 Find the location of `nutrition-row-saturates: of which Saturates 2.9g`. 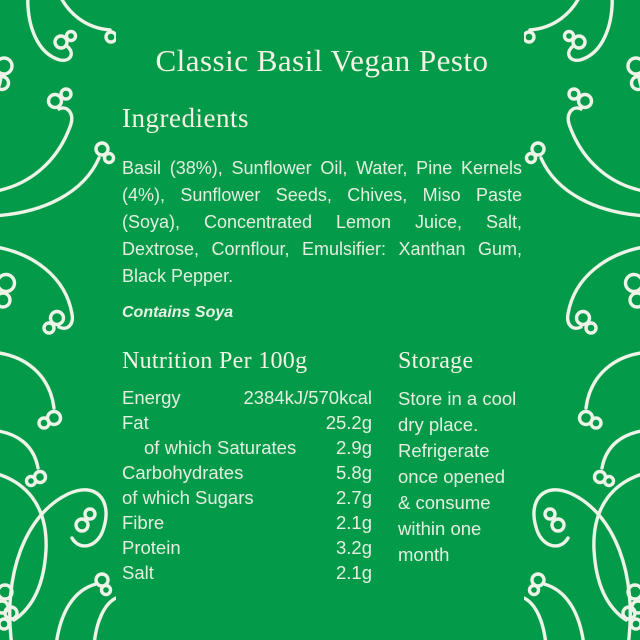

nutrition-row-saturates: of which Saturates 2.9g is located at coordinates (247, 447).